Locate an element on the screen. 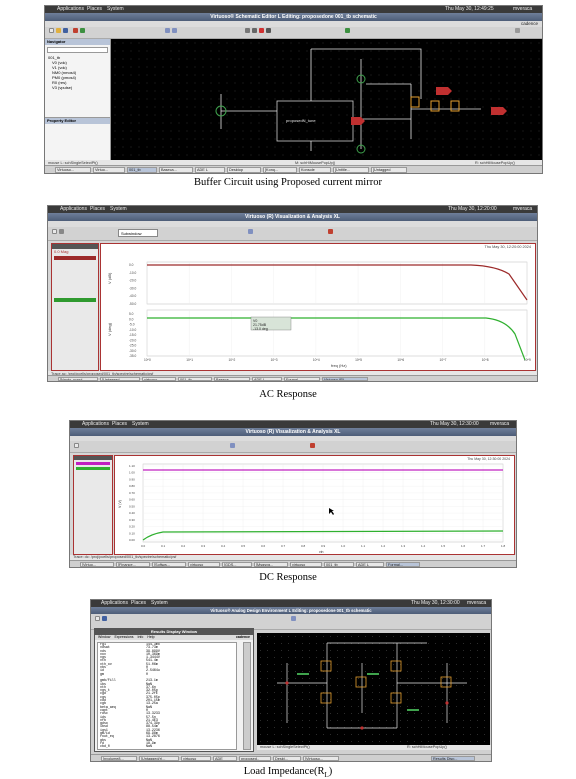  print-icon is located at coordinates (61, 231).